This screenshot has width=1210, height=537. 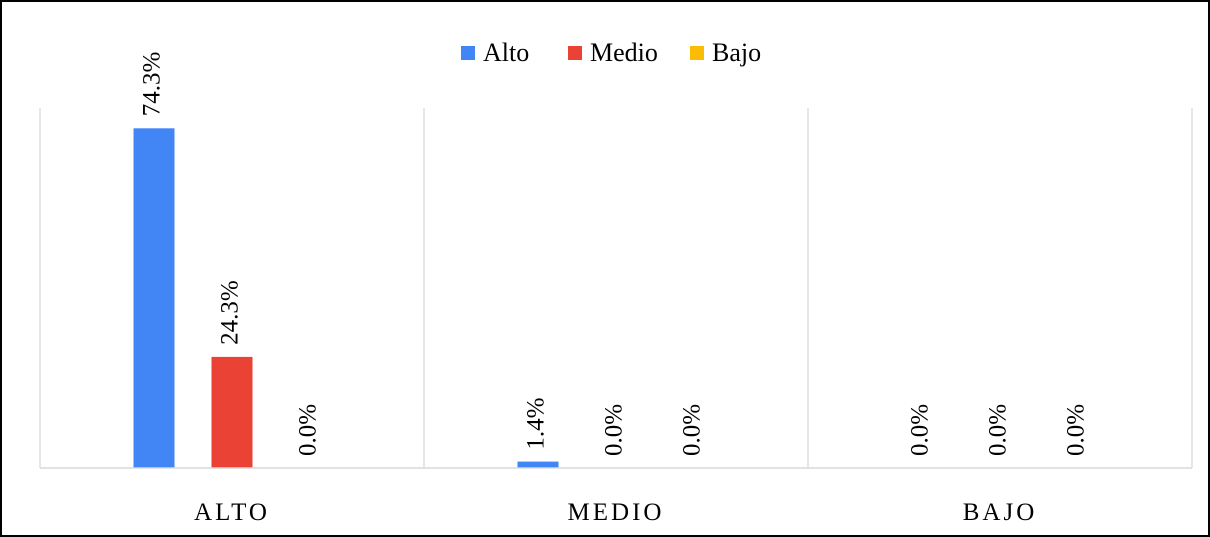 What do you see at coordinates (536, 424) in the screenshot?
I see `data-label: 1.4%` at bounding box center [536, 424].